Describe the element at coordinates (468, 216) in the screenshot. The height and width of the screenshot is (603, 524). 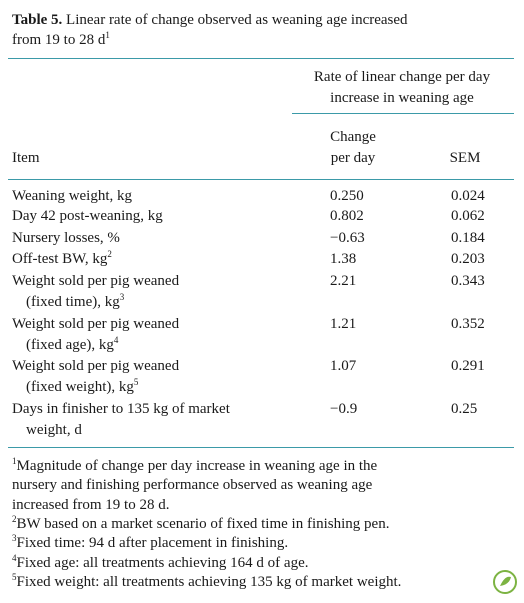
I see `sem-value: 0.062` at that location.